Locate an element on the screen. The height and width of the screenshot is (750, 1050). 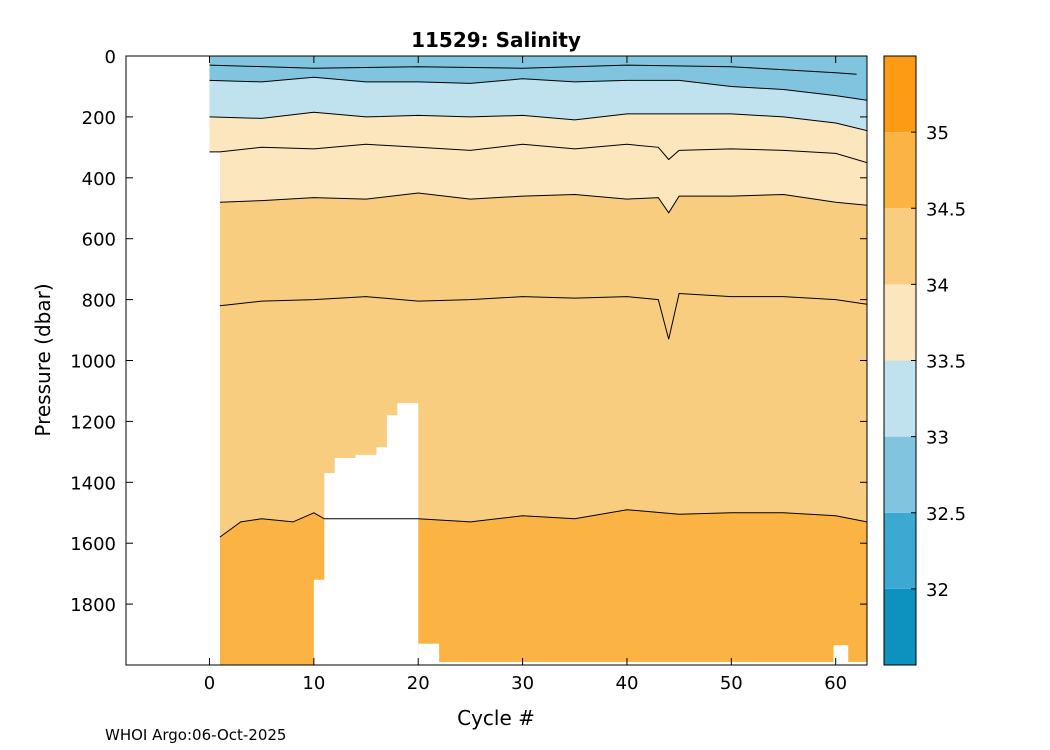
y-tick-label: 1400 is located at coordinates (93, 483).